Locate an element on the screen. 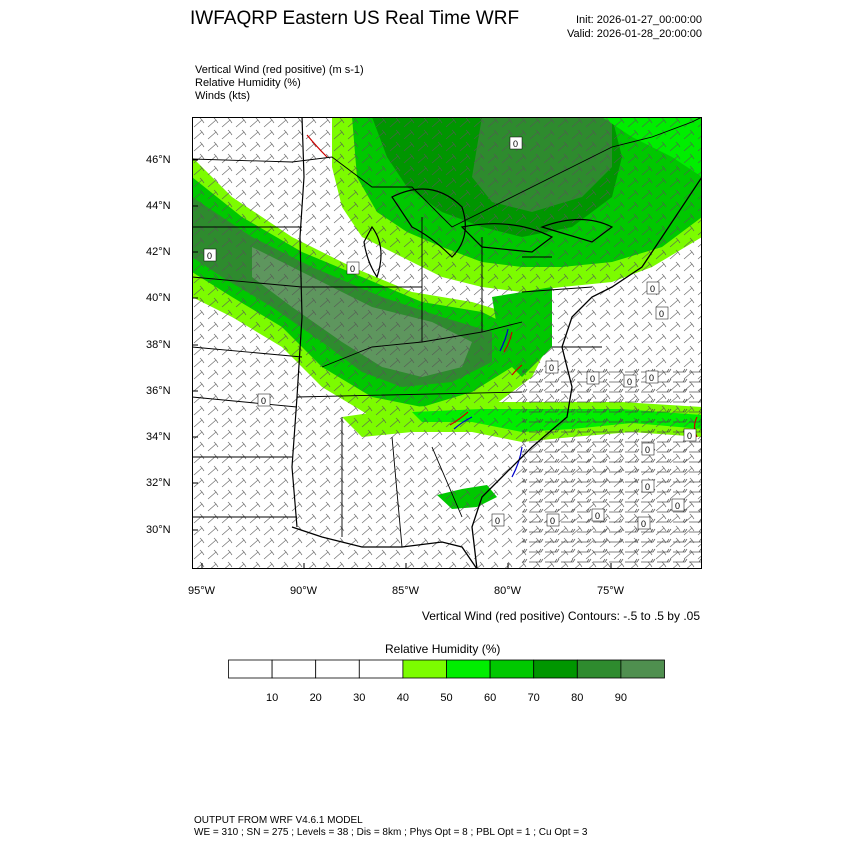 The image size is (850, 850). east-coast is located at coordinates (586, 372).